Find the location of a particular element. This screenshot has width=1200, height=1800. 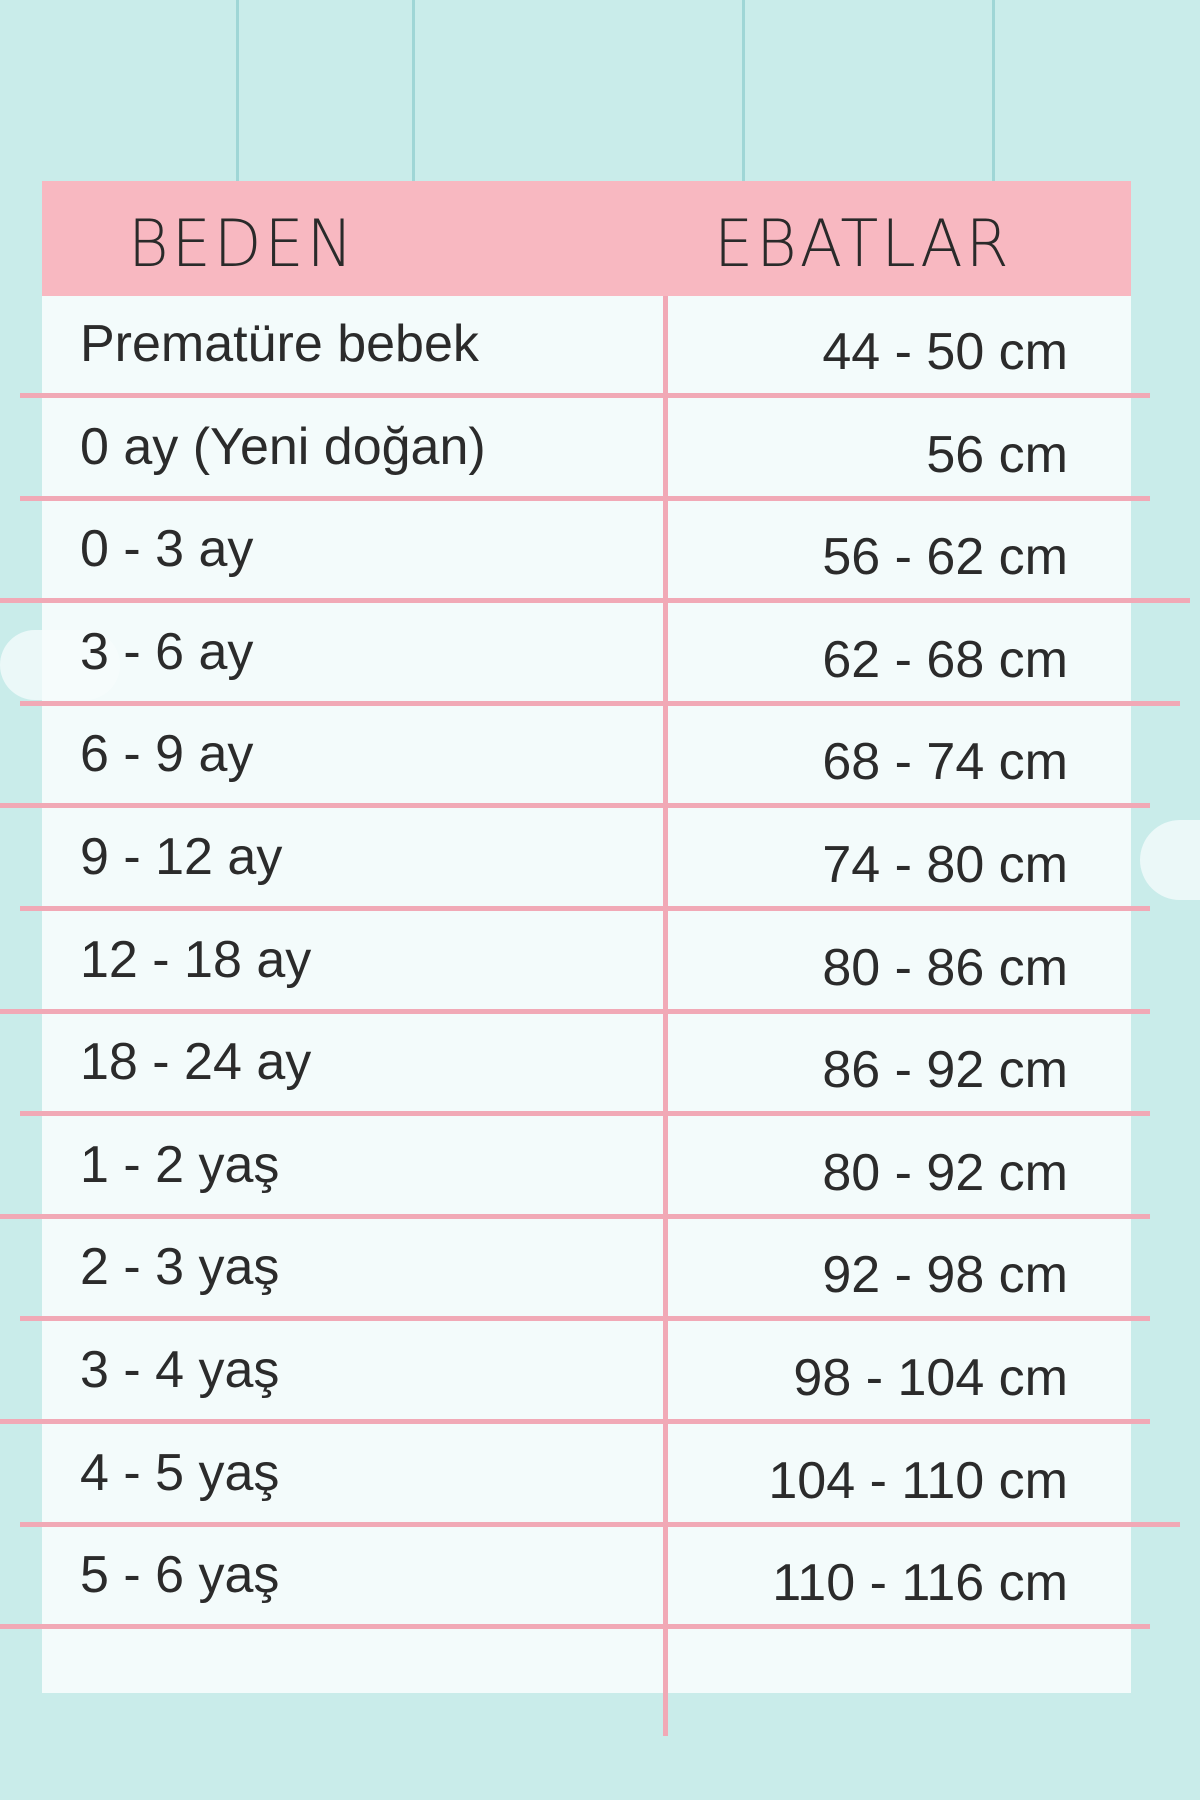

table-row: 0 - 3 ay 56 - 62 cm is located at coordinates (600, 552).